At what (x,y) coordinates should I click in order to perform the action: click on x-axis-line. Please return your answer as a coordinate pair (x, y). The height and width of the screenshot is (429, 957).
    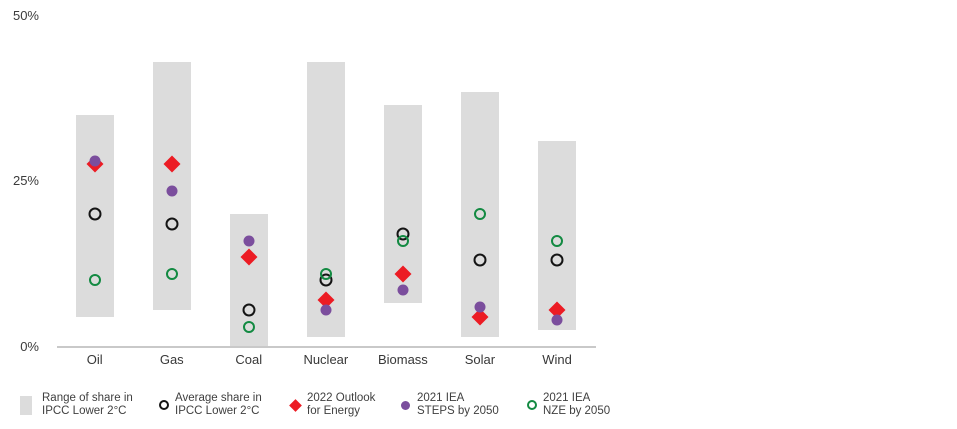
    Looking at the image, I should click on (326, 346).